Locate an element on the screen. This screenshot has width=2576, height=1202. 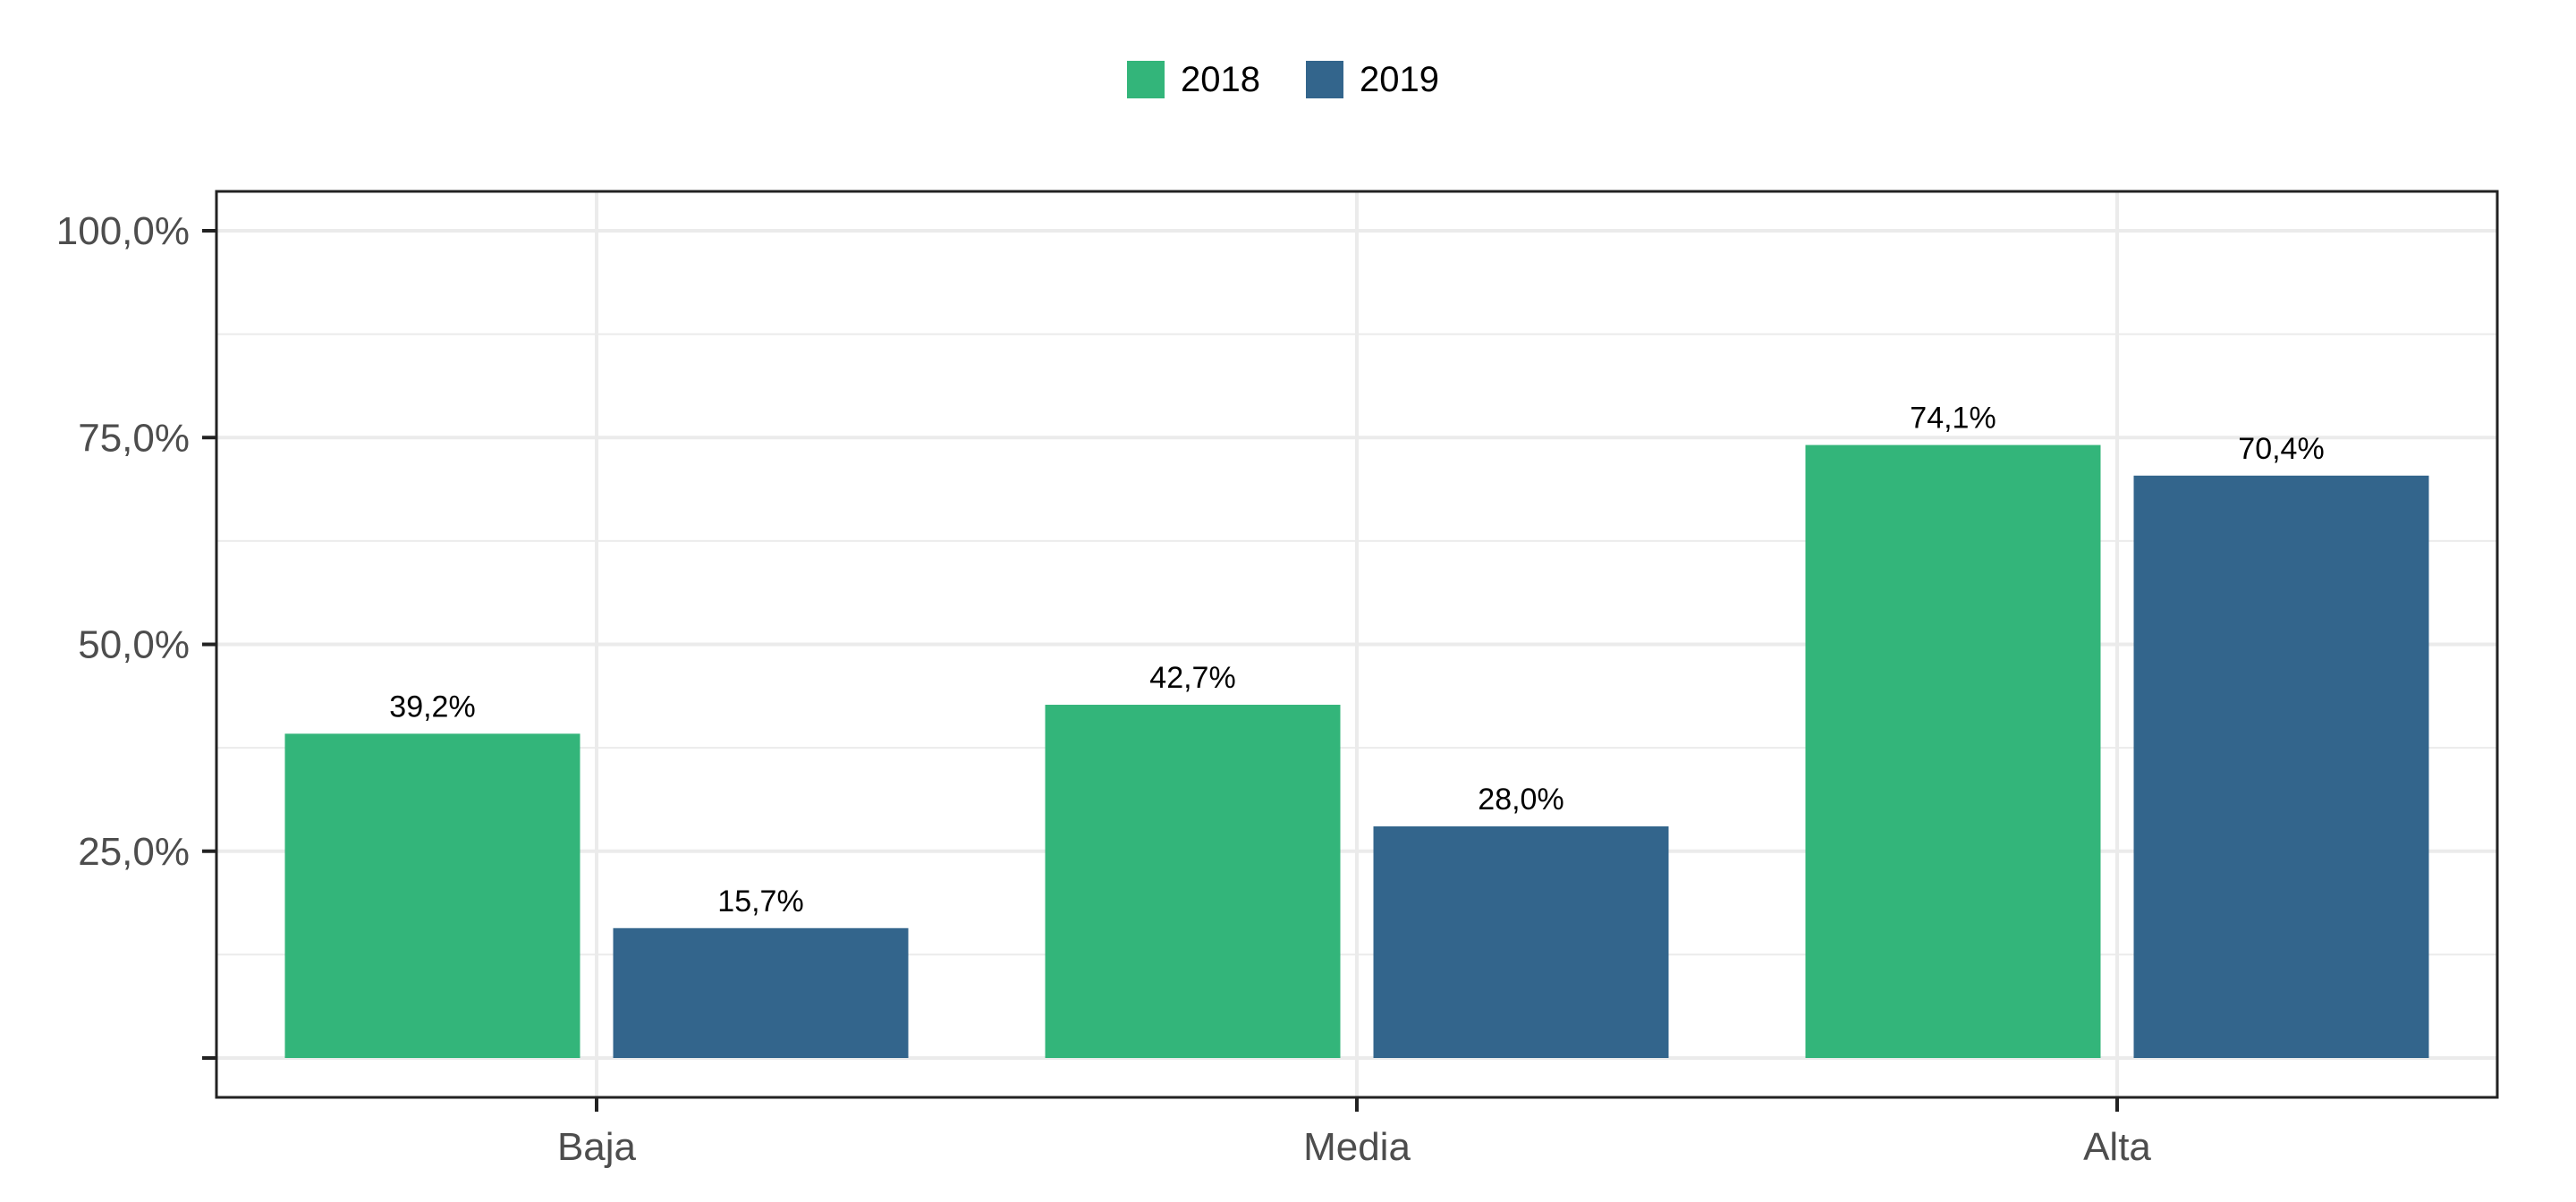
bar-2018-baja is located at coordinates (432, 895).